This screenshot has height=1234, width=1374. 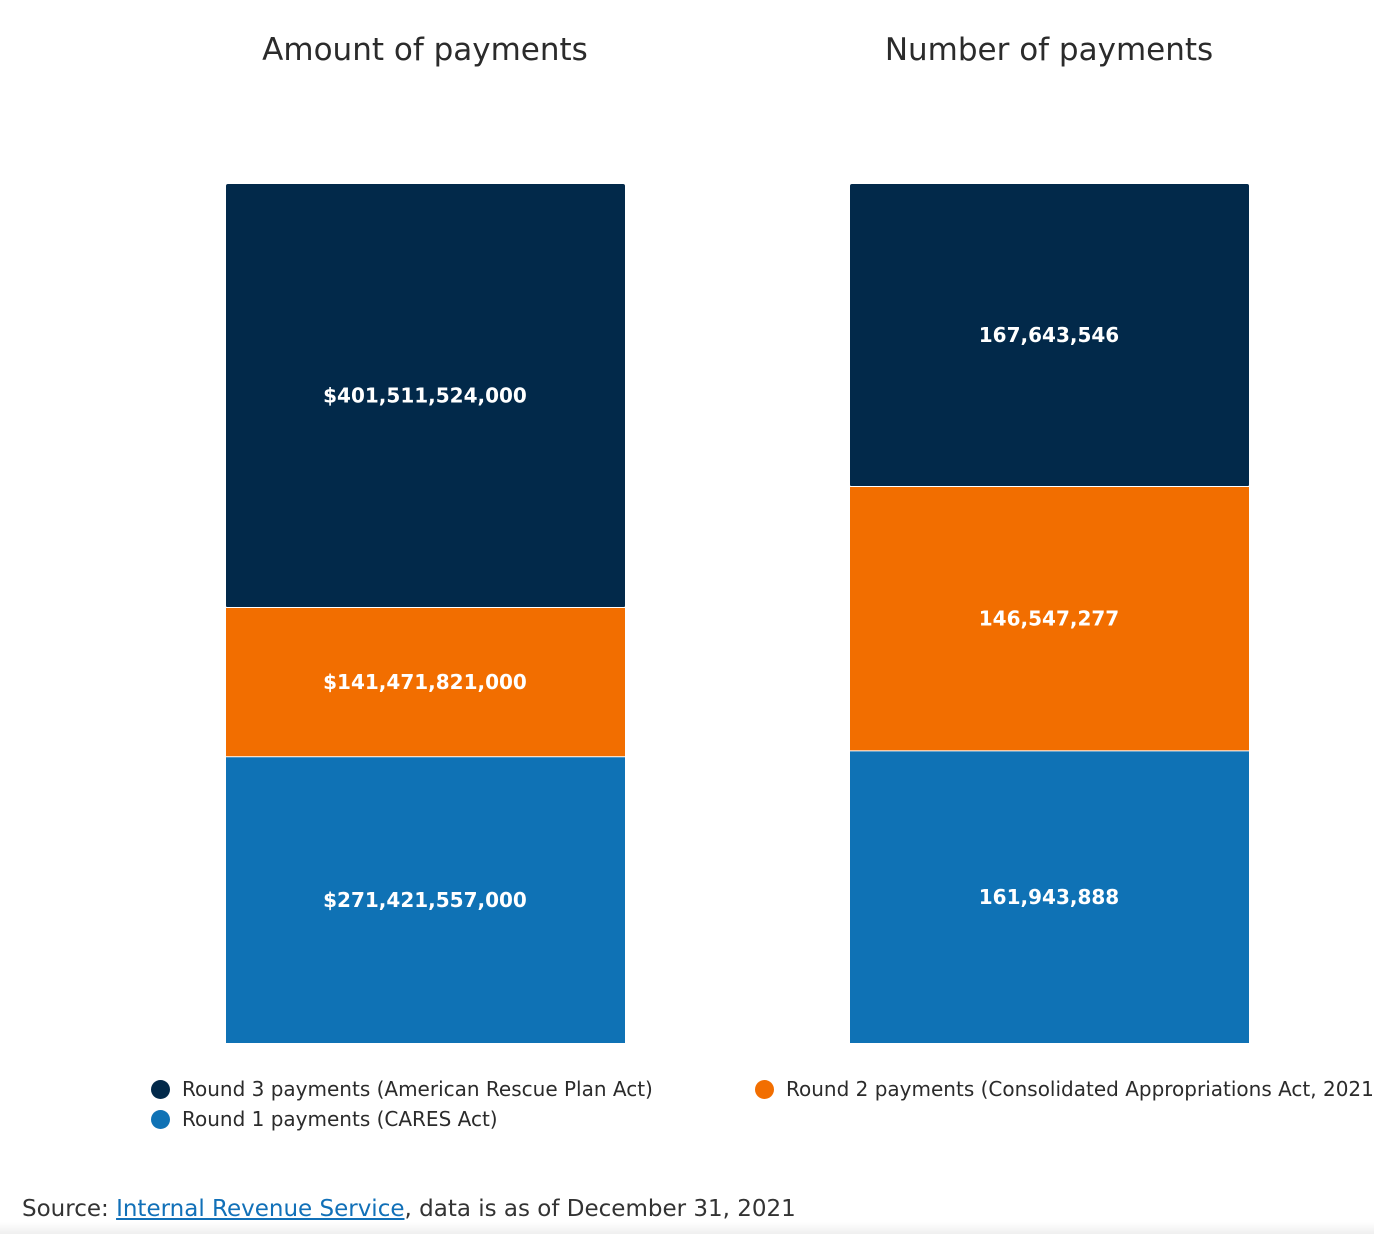 I want to click on chart-title-amount-of-payments: Amount of payments, so click(x=425, y=50).